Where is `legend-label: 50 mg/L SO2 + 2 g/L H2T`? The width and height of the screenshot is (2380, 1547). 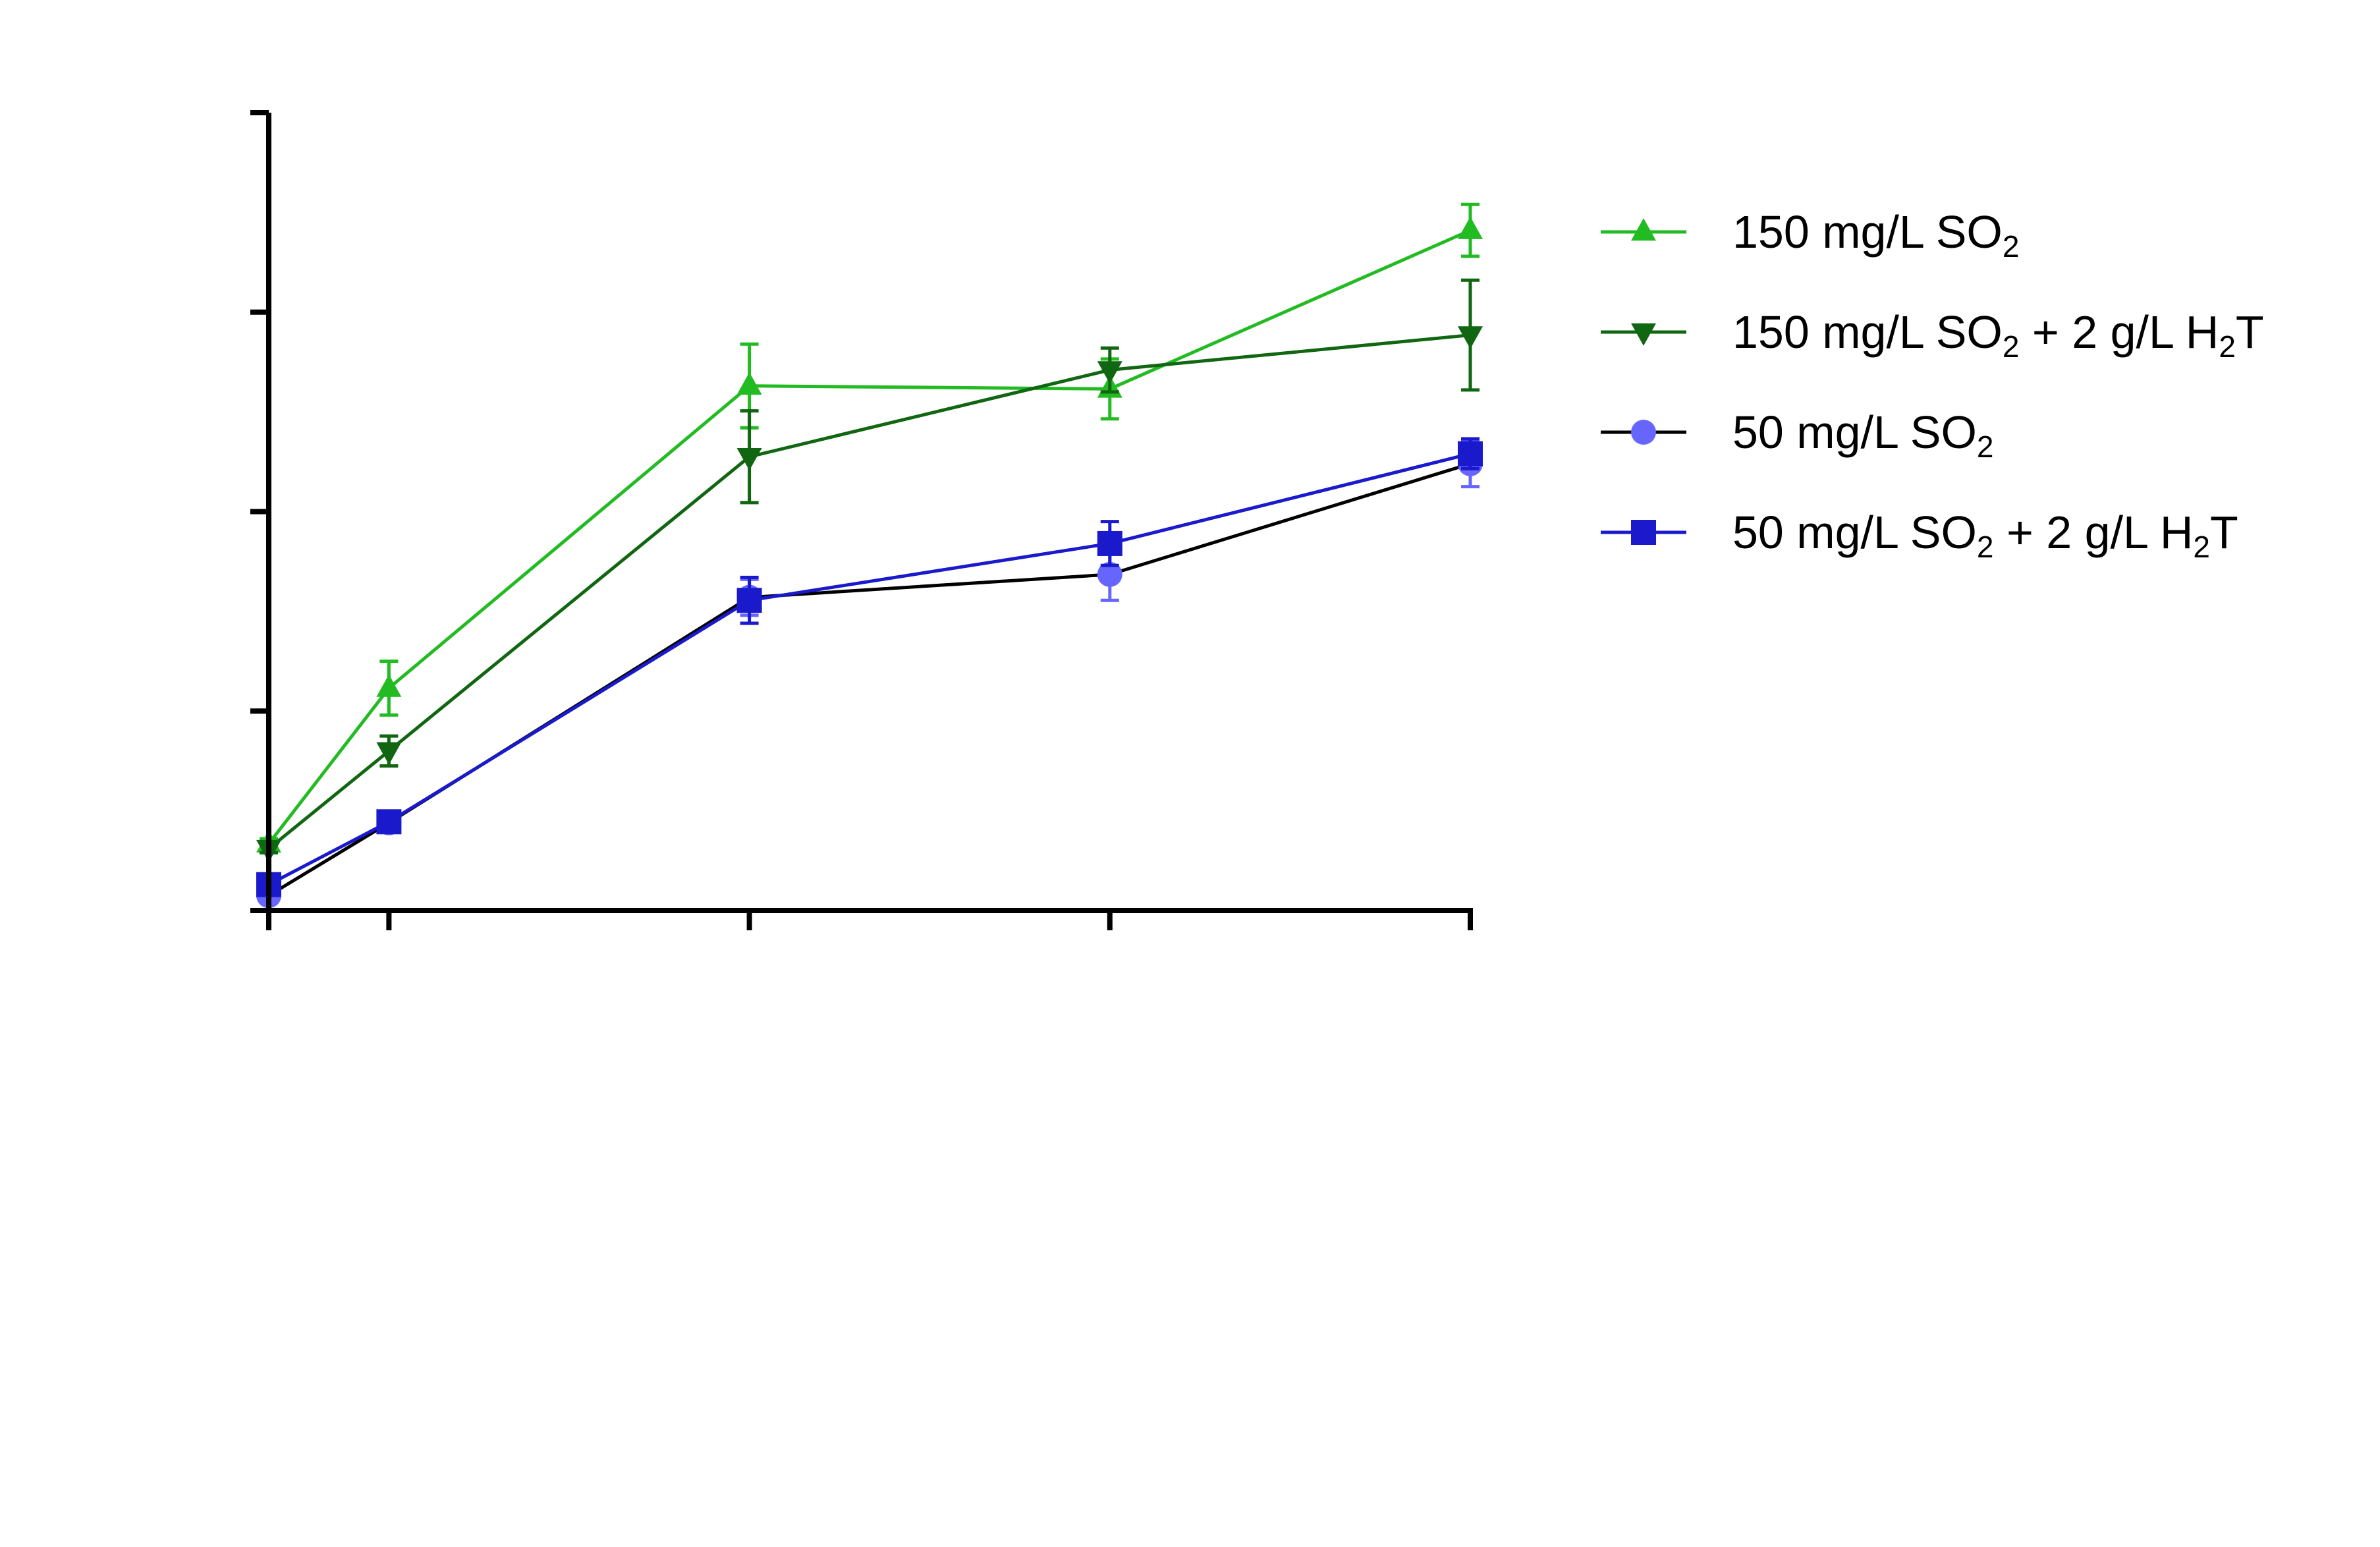
legend-label: 50 mg/L SO2 + 2 g/L H2T is located at coordinates (1985, 535).